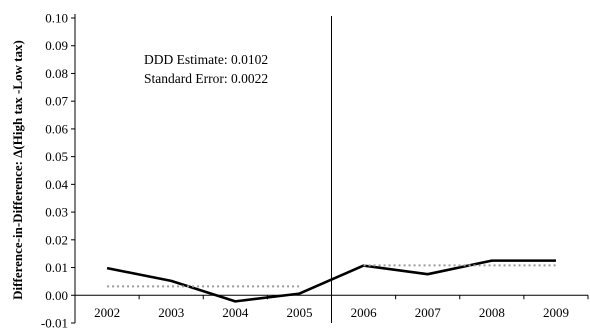 The image size is (590, 332). Describe the element at coordinates (56, 156) in the screenshot. I see `y-tick-label: 0.05` at that location.